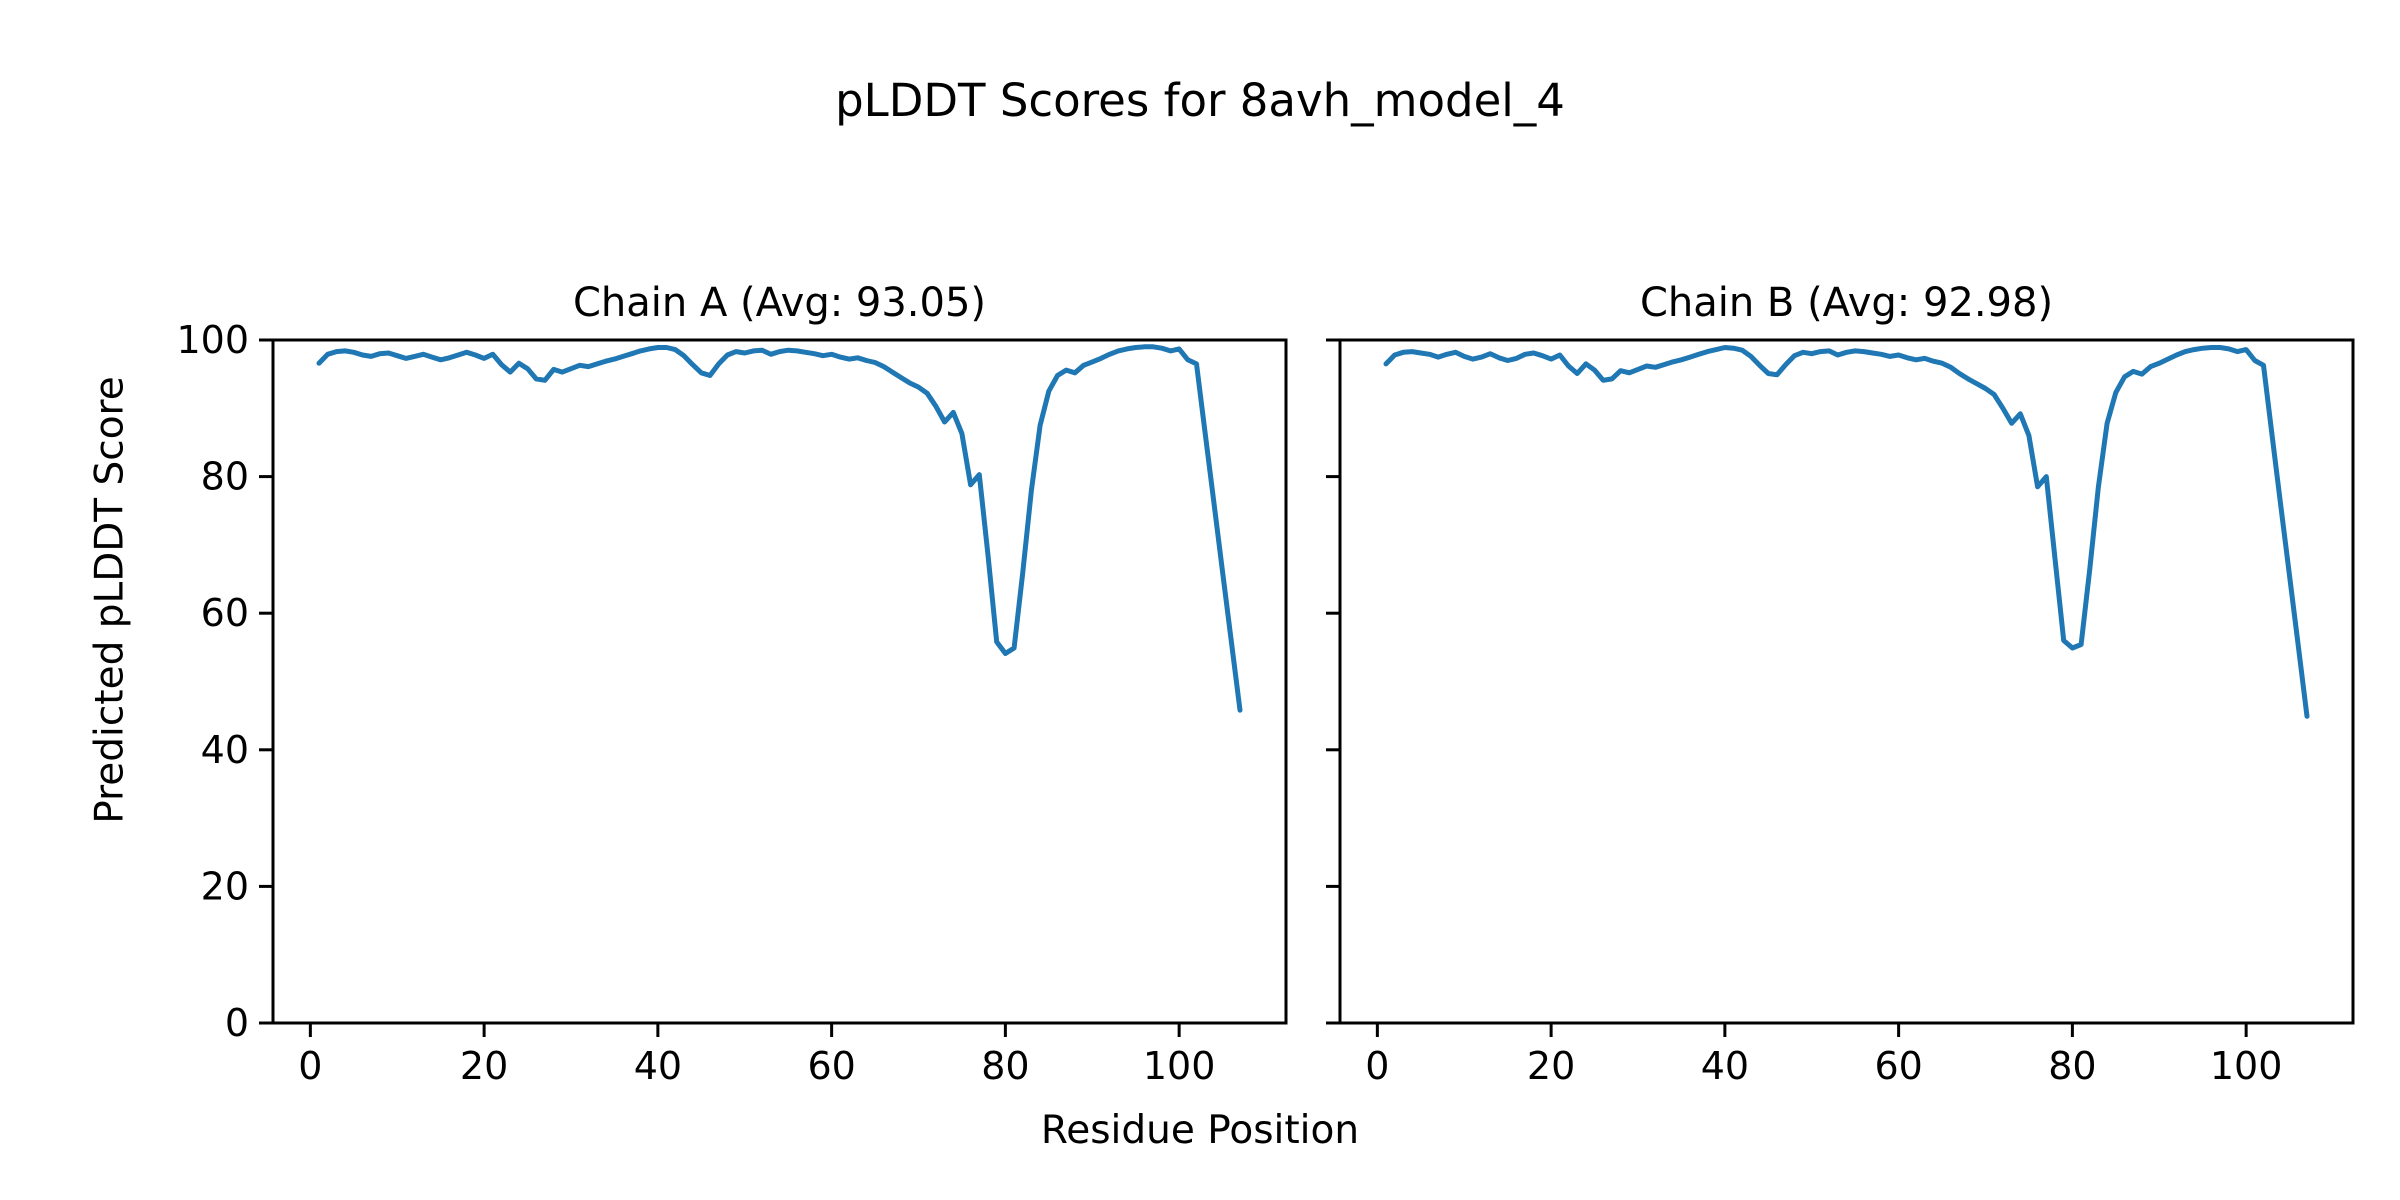 The height and width of the screenshot is (1200, 2400). What do you see at coordinates (1005, 1066) in the screenshot?
I see `x-tick-label-chain-a: 80` at bounding box center [1005, 1066].